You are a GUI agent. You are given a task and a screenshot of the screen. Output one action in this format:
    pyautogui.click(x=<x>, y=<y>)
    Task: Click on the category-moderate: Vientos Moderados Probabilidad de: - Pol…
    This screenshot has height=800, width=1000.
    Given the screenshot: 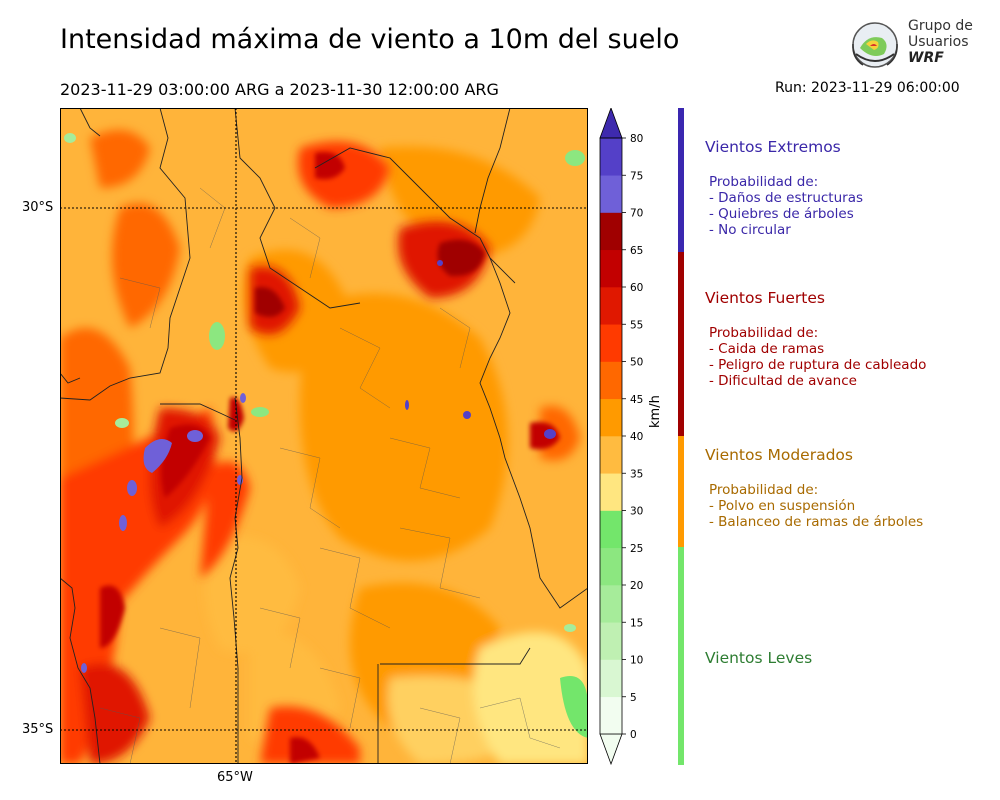 What is the action you would take?
    pyautogui.click(x=814, y=488)
    